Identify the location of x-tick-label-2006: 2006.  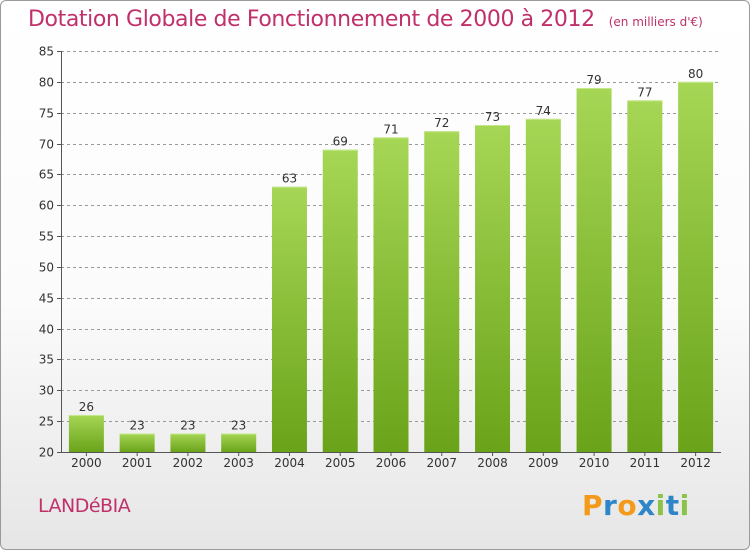
(391, 463).